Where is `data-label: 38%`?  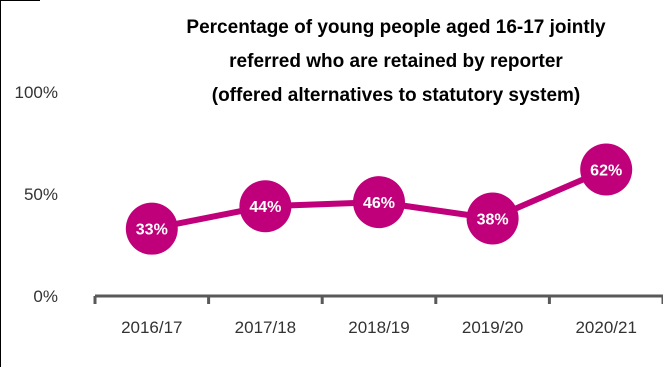 data-label: 38% is located at coordinates (493, 219).